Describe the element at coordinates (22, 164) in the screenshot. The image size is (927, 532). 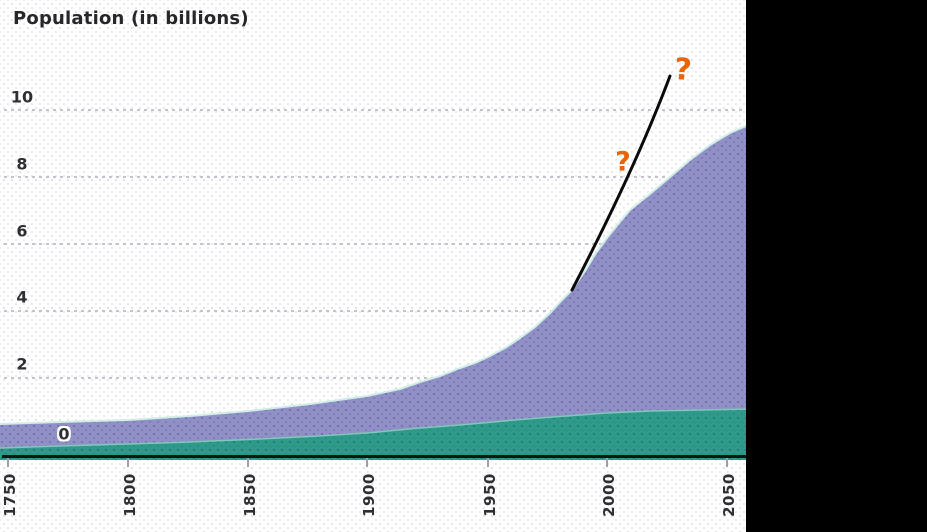
I see `y-tick-label-8: 8` at that location.